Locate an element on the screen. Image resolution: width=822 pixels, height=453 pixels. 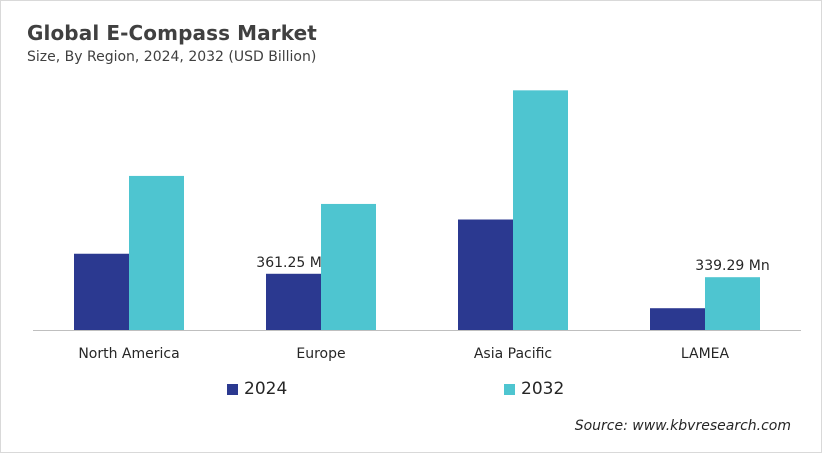
bar-asia-pacific-2032 is located at coordinates (540, 210).